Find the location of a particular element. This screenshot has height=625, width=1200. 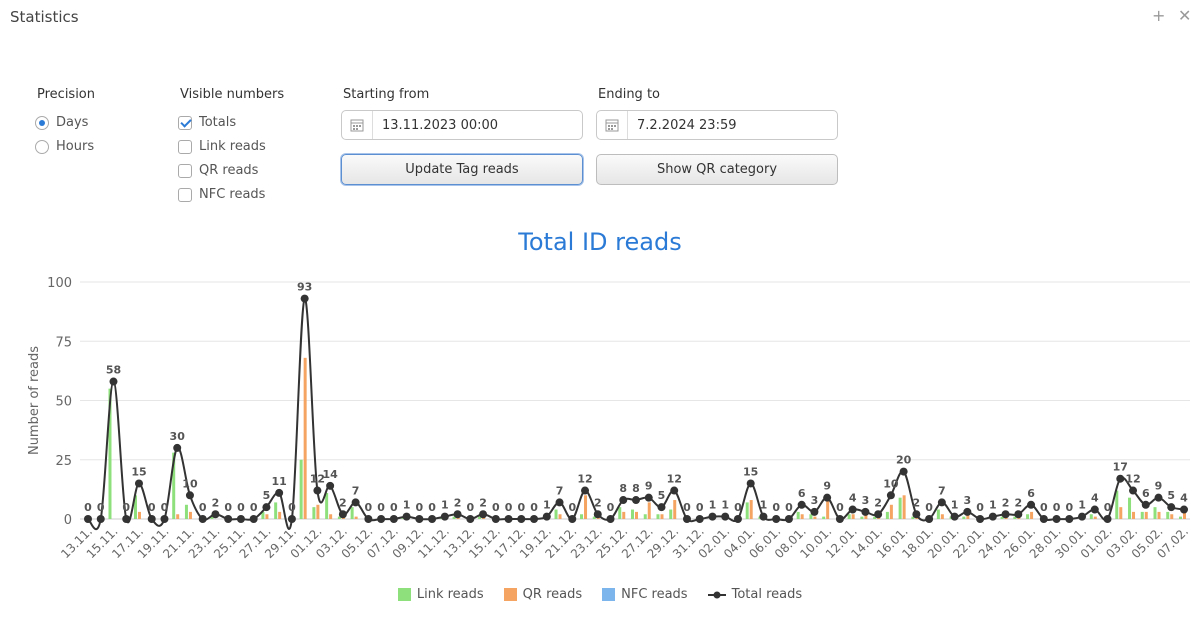

legend-swatch is located at coordinates (609, 594).